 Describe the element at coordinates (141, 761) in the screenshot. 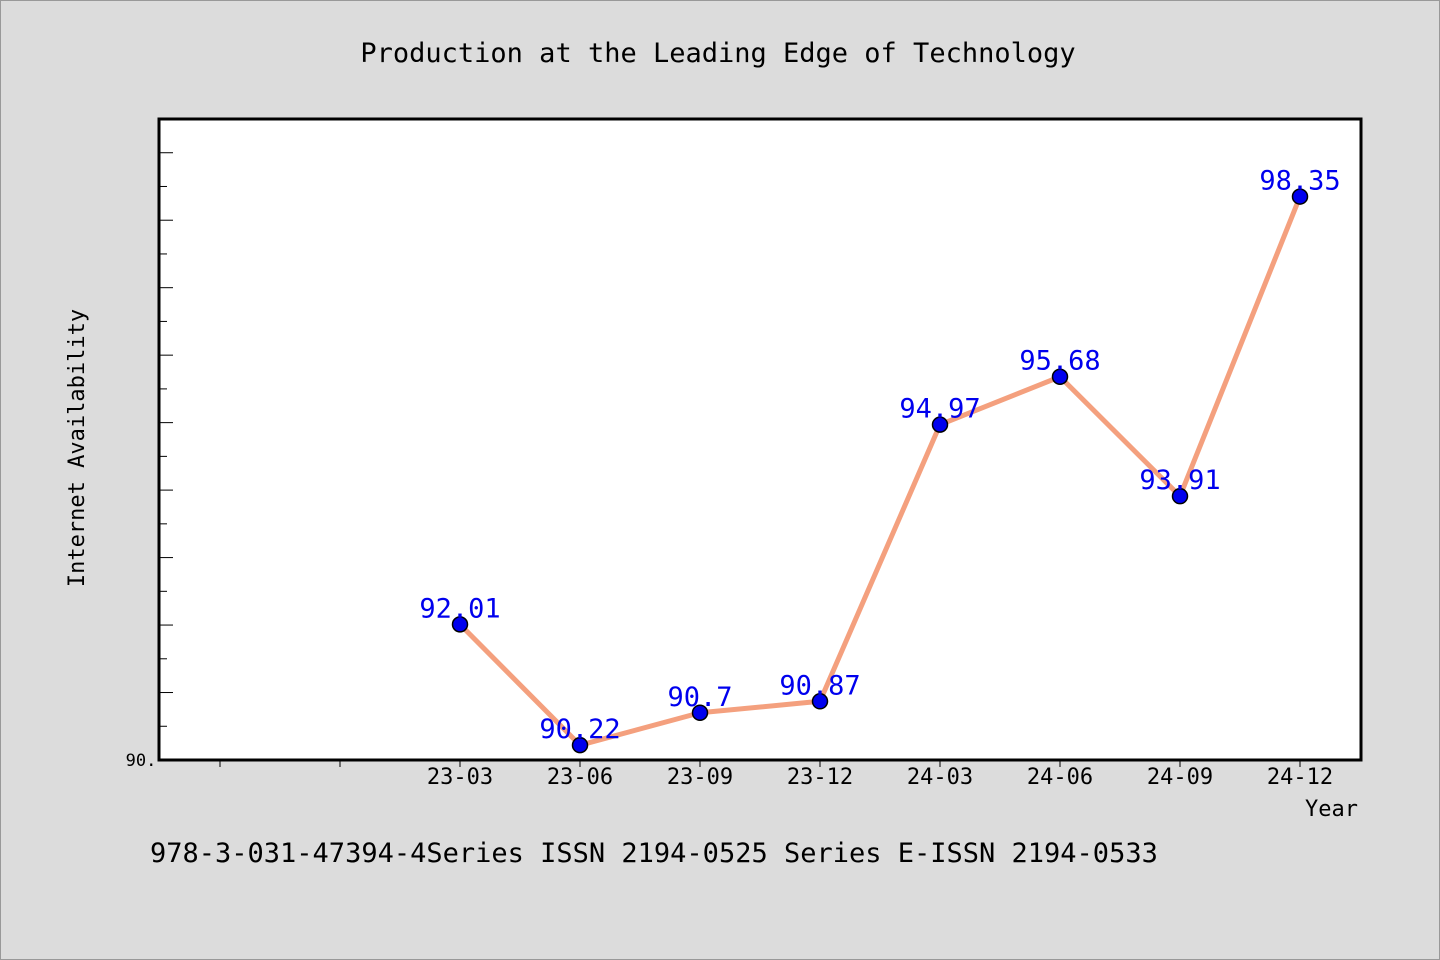

I see `y-tick-label: 90.` at that location.